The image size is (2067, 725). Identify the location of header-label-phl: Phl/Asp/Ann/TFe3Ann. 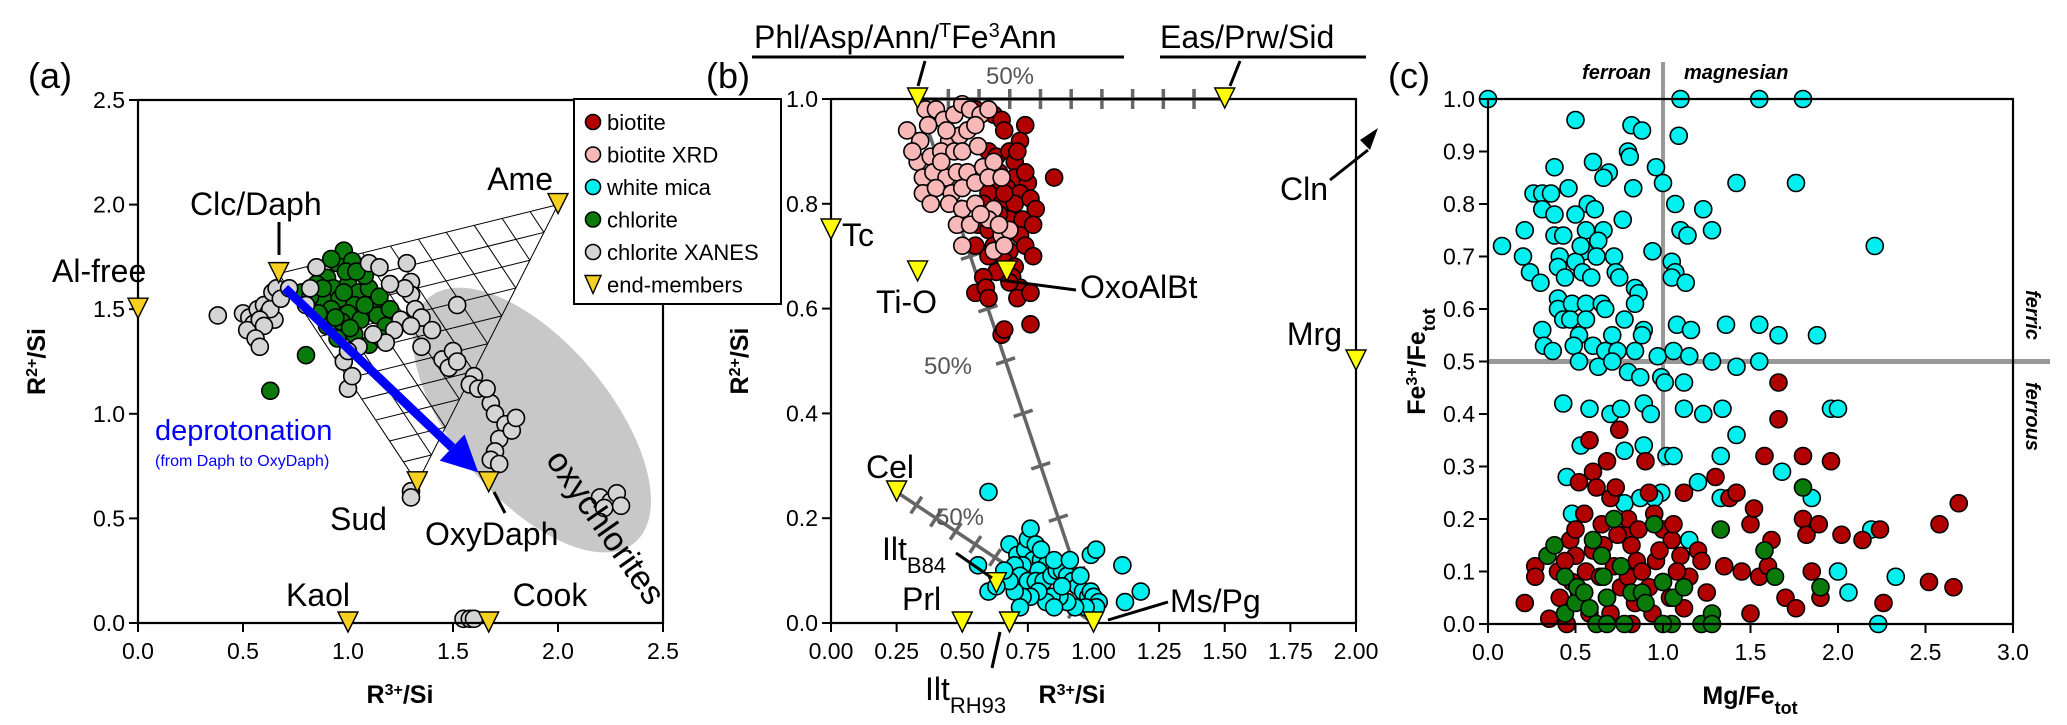
(905, 37).